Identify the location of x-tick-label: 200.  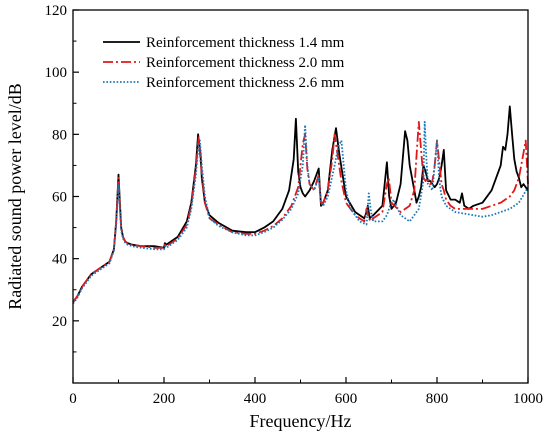
(164, 399).